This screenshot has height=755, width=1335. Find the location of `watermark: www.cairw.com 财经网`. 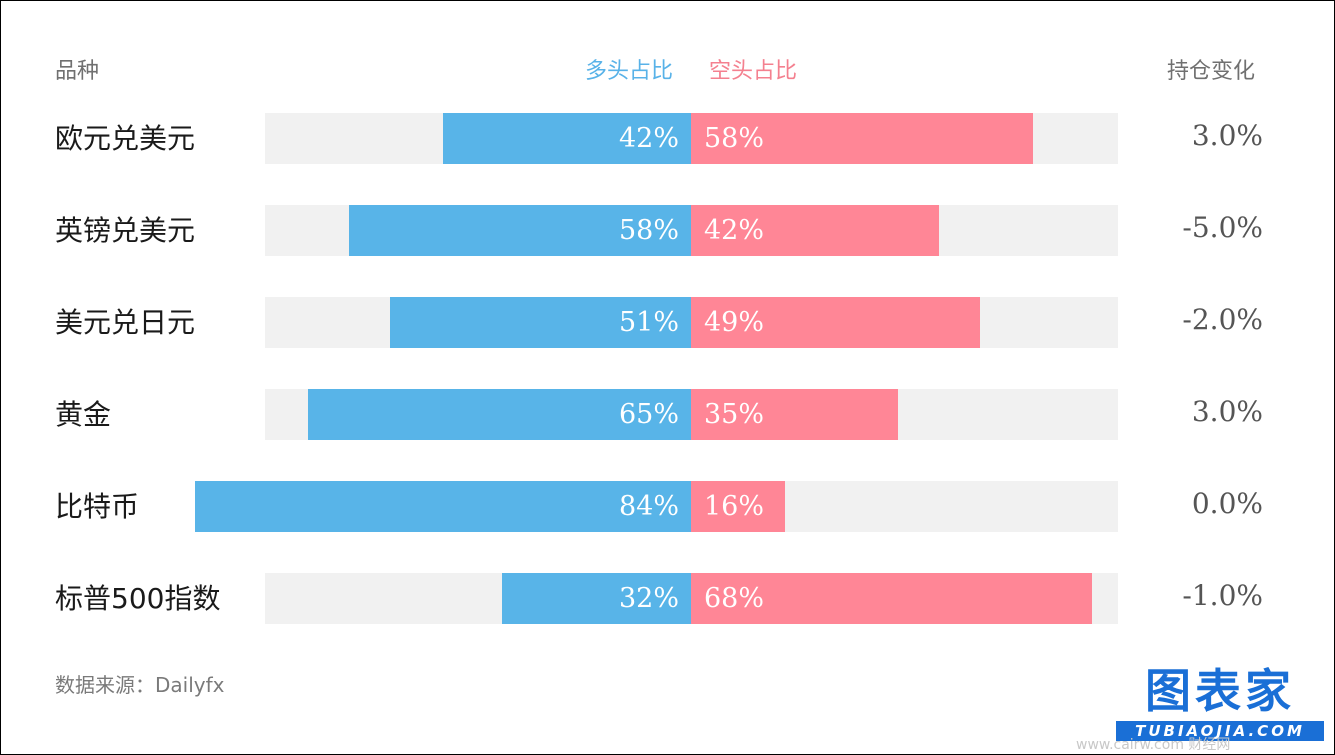

watermark: www.cairw.com 财经网 is located at coordinates (1153, 745).